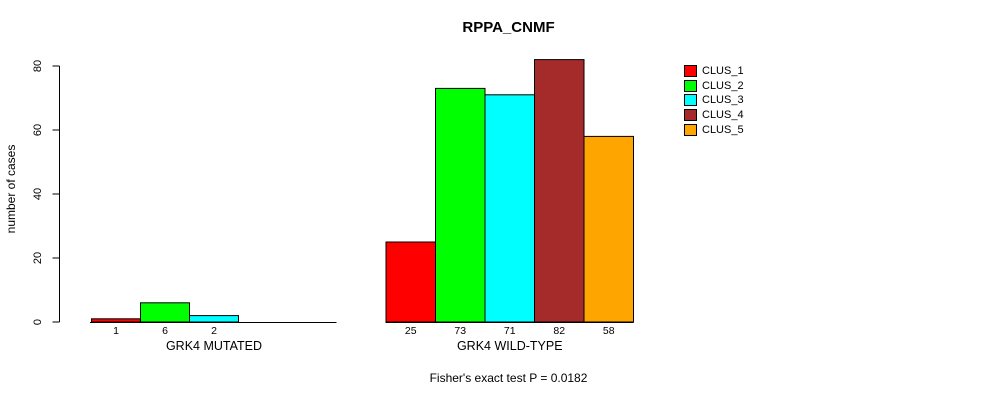 This screenshot has height=400, width=990. I want to click on legend-item-clus_2: CLUS_2, so click(714, 86).